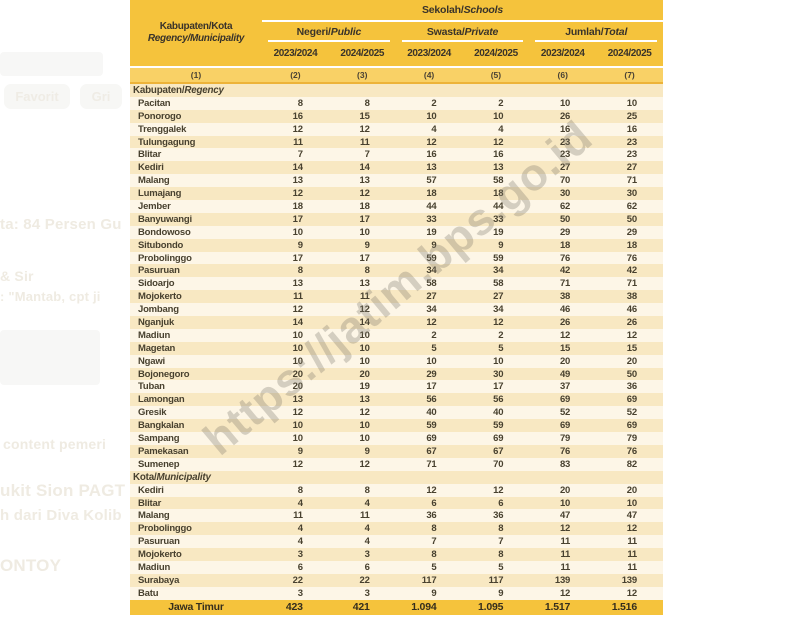  I want to click on cell-value: 17, so click(297, 258).